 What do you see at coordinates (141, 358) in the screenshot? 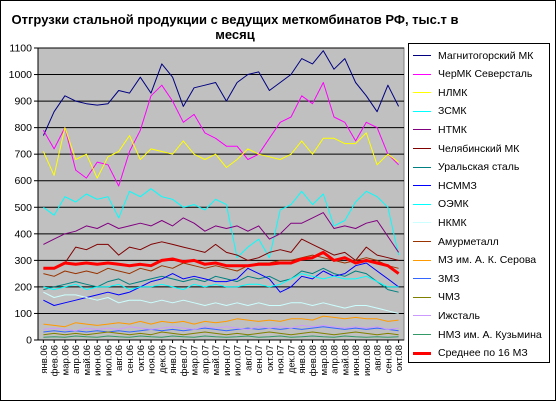
I see `x-tick-label: окт.06` at bounding box center [141, 358].